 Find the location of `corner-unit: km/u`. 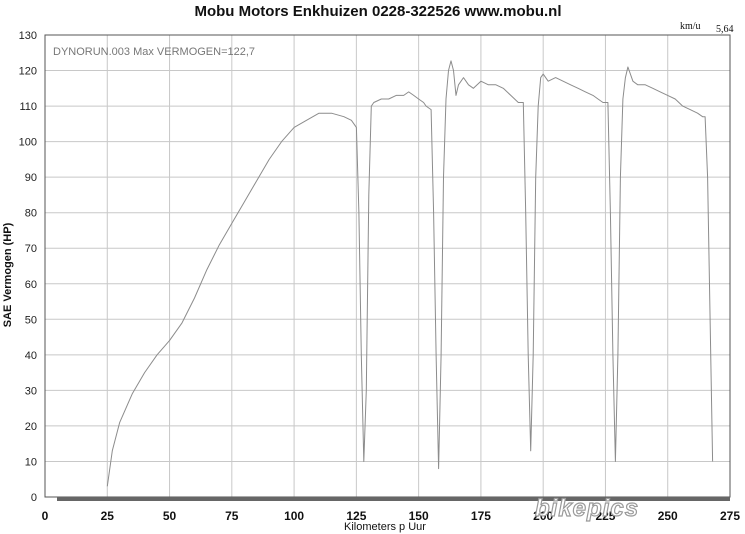

corner-unit: km/u is located at coordinates (690, 26).